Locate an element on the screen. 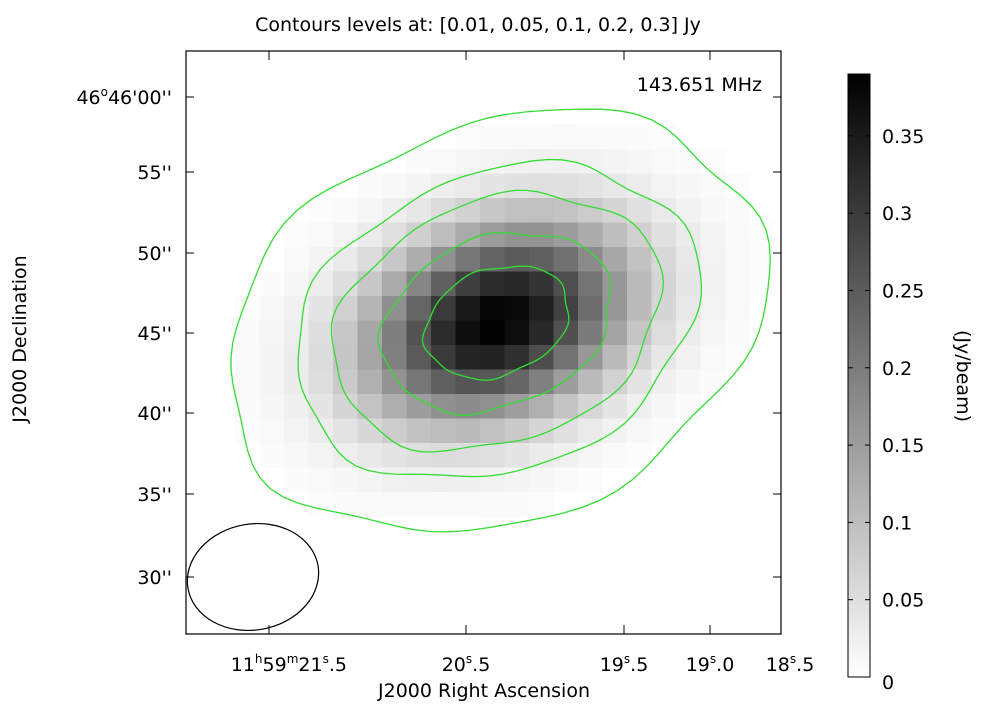 The width and height of the screenshot is (989, 727). colorbar-tick-label: 0.05 is located at coordinates (903, 601).